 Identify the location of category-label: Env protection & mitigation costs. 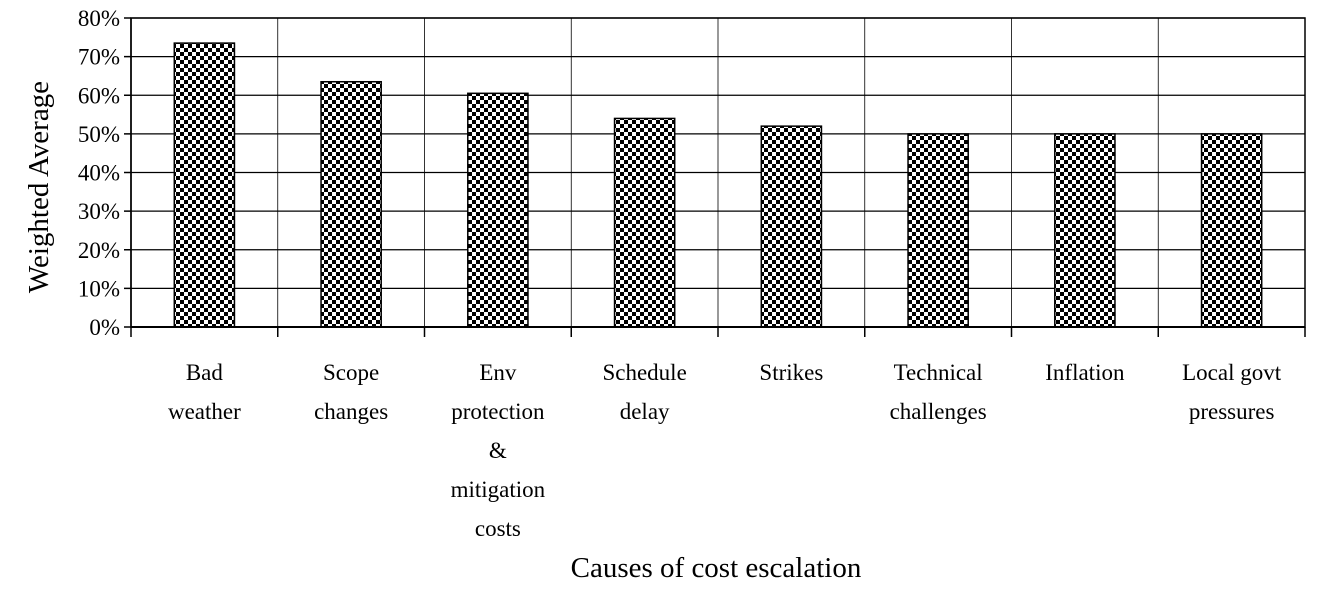
(498, 450).